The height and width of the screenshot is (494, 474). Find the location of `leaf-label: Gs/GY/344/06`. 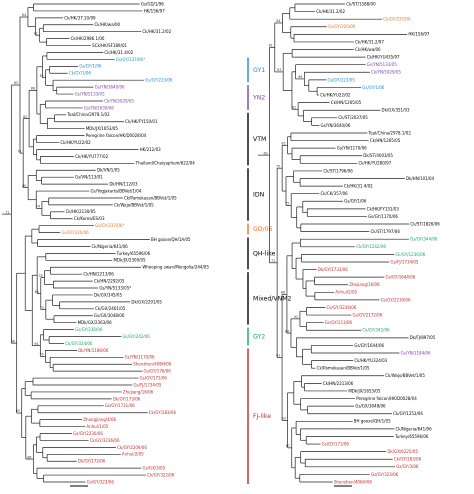

leaf-label: Gs/GY/344/06 is located at coordinates (424, 239).